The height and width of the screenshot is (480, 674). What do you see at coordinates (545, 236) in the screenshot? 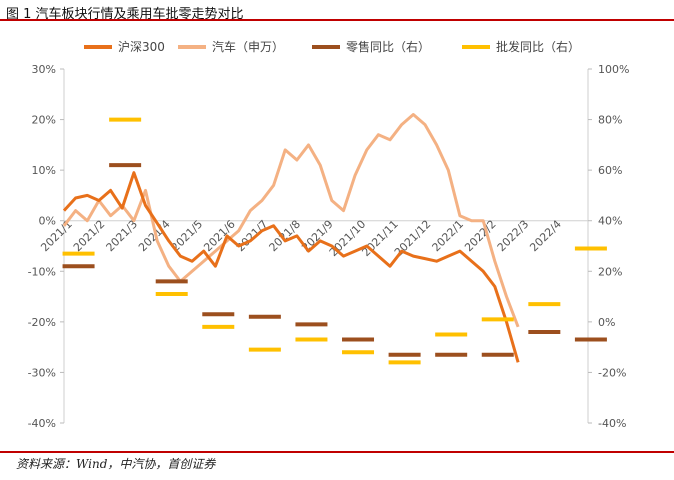
I see `x-tick-label: 2022/4` at bounding box center [545, 236].